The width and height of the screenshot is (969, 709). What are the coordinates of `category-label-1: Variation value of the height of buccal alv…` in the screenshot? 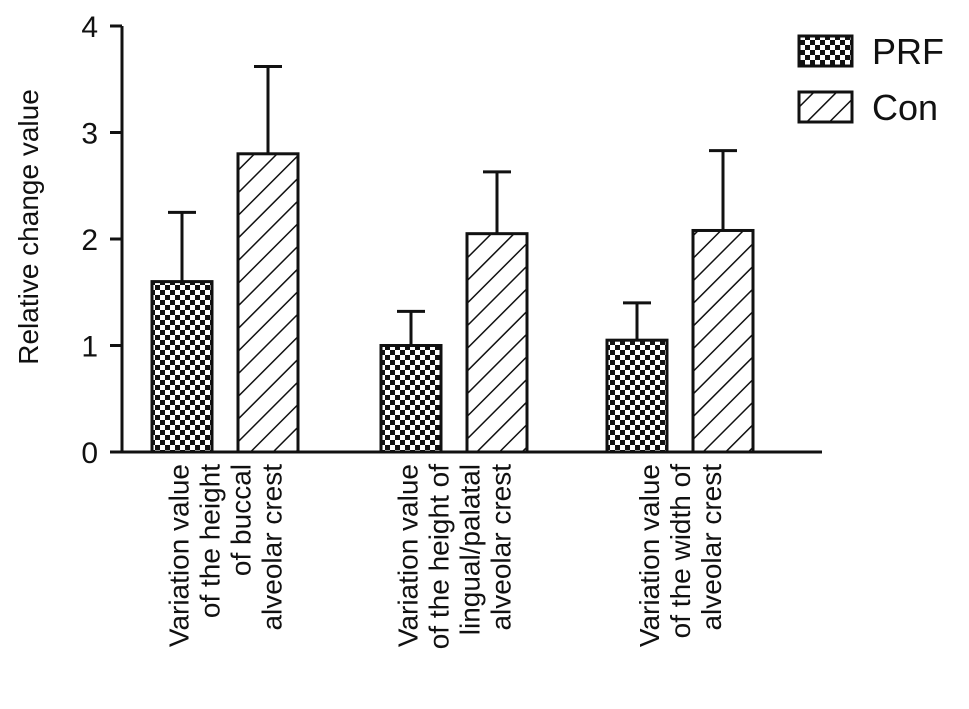 It's located at (226, 555).